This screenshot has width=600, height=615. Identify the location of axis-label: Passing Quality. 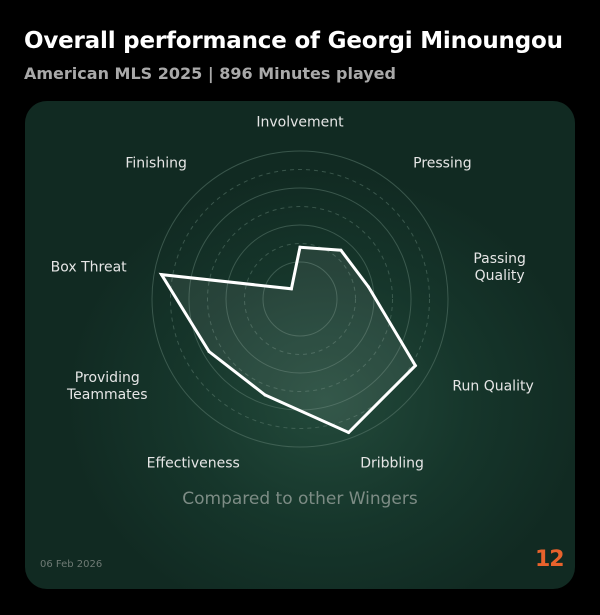
(499, 268).